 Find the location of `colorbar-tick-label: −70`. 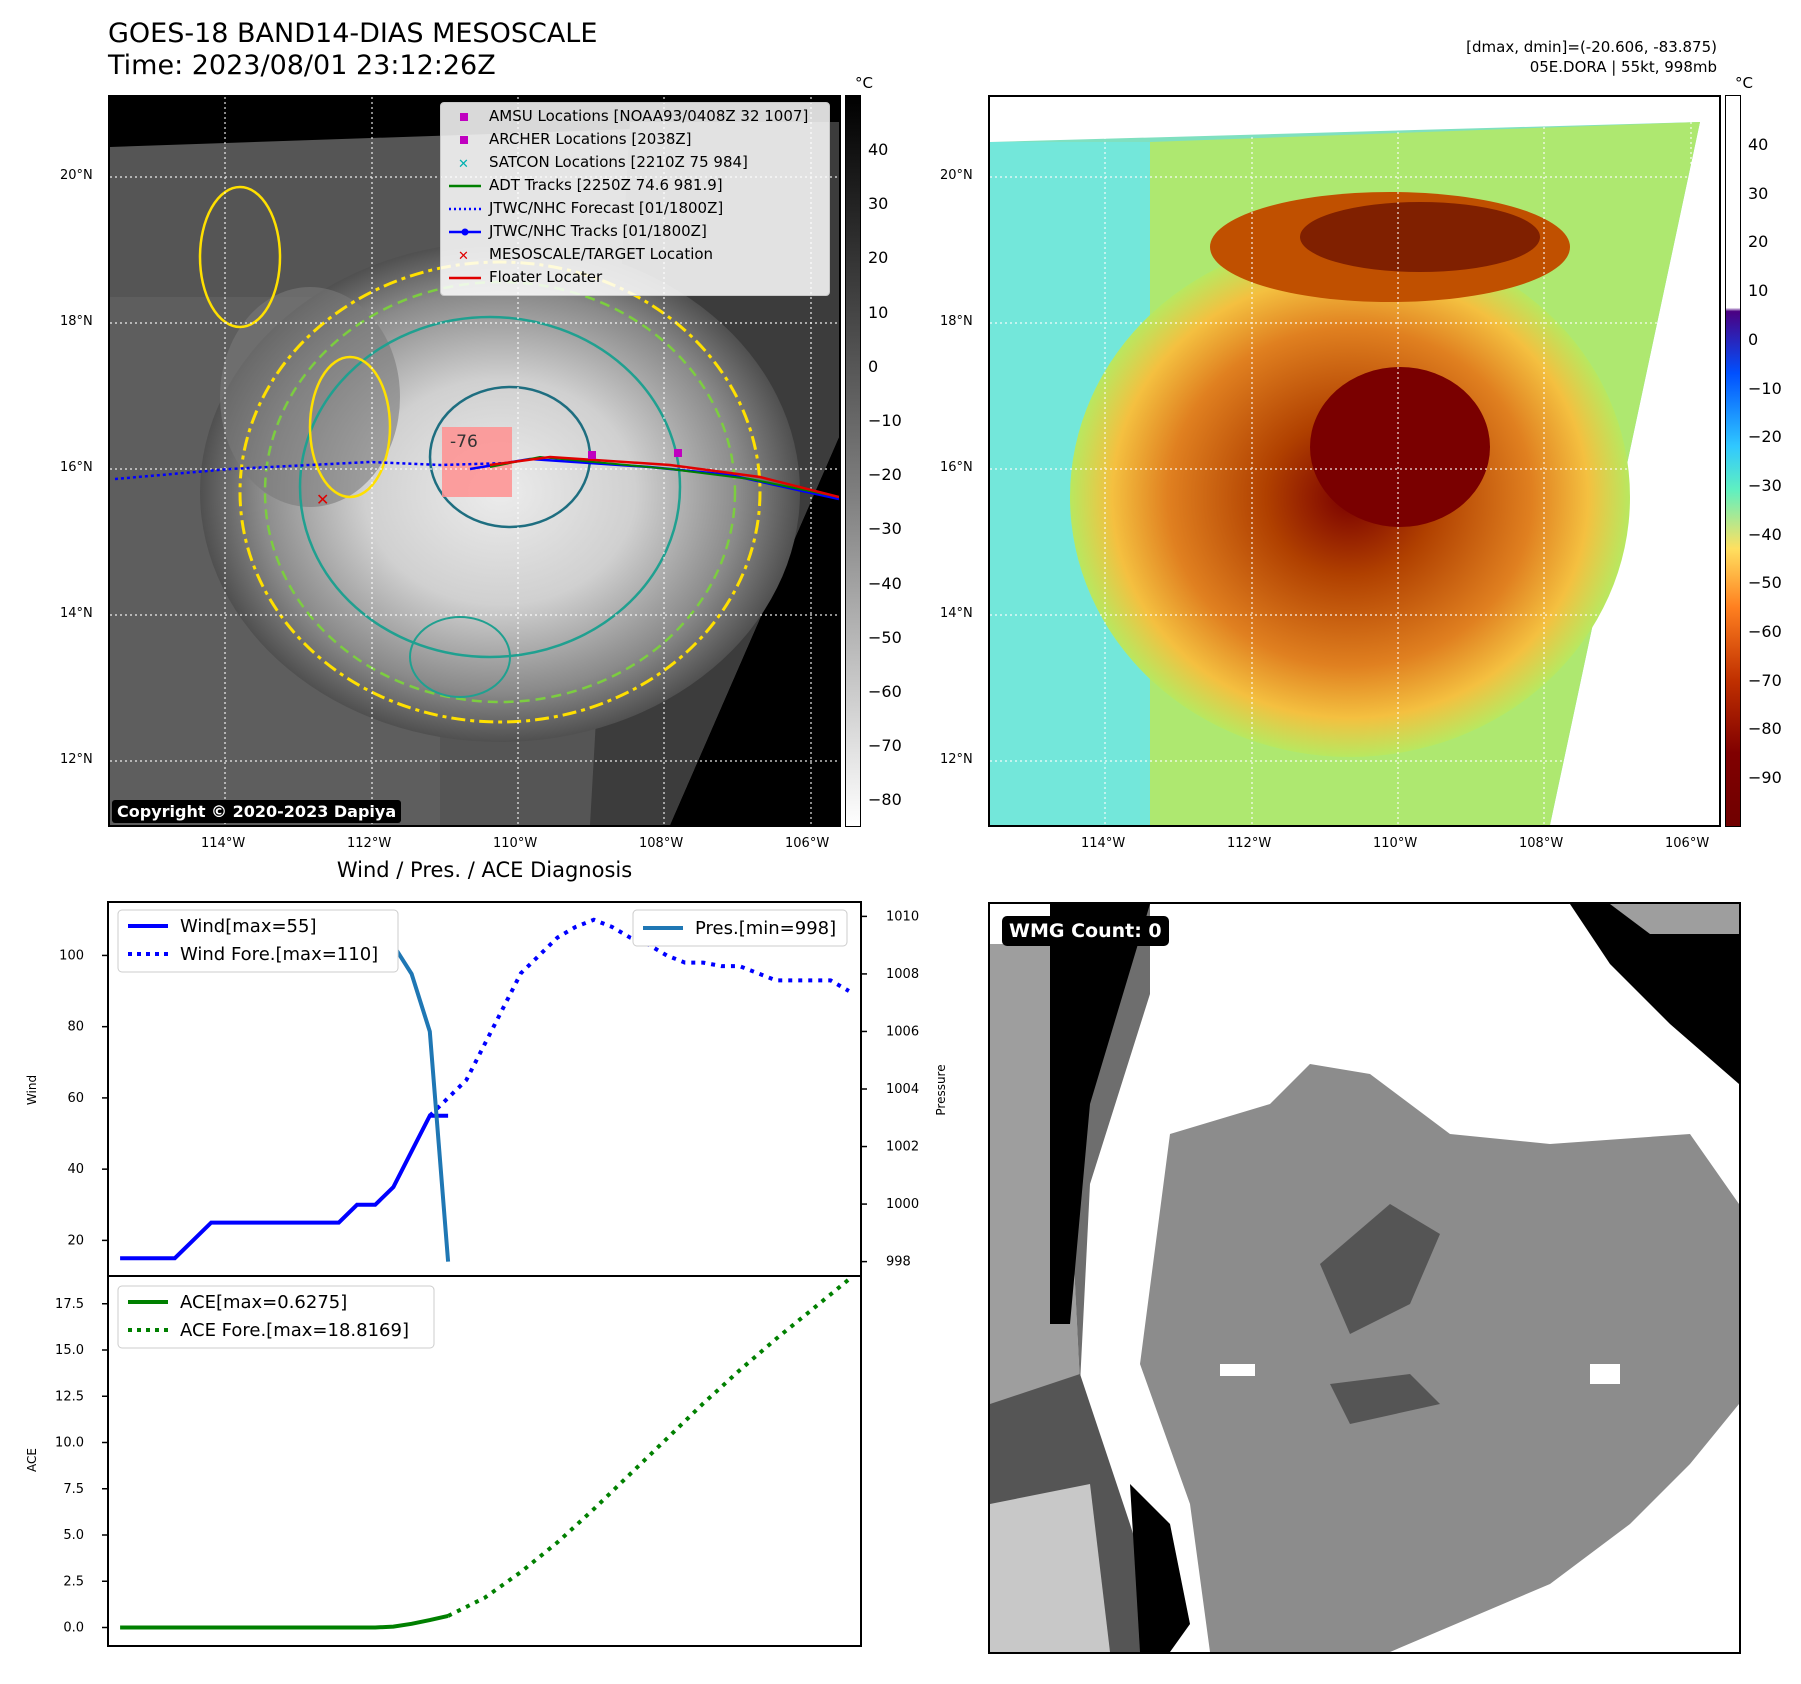

colorbar-tick-label: −70 is located at coordinates (885, 746).